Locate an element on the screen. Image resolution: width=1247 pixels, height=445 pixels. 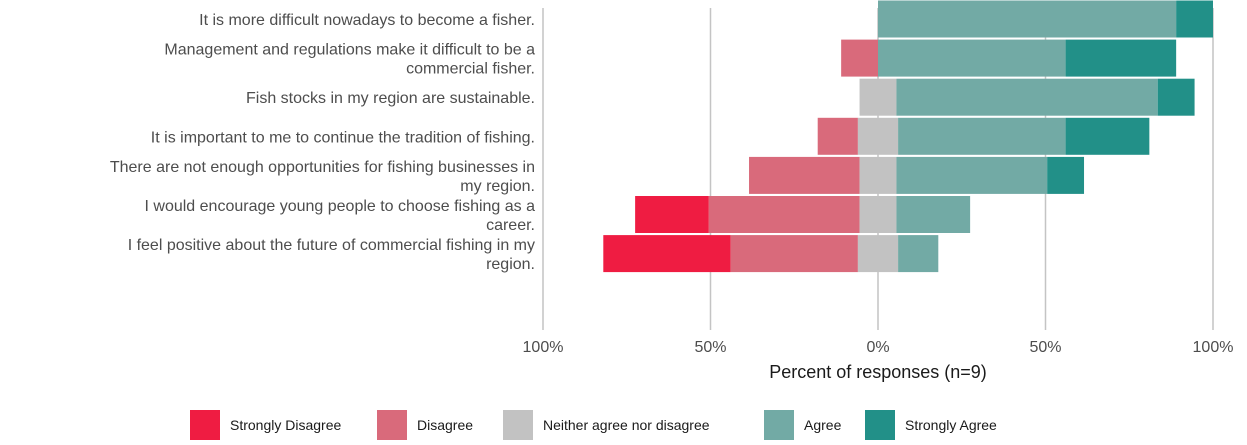
x-tick-label: 0% is located at coordinates (877, 347).